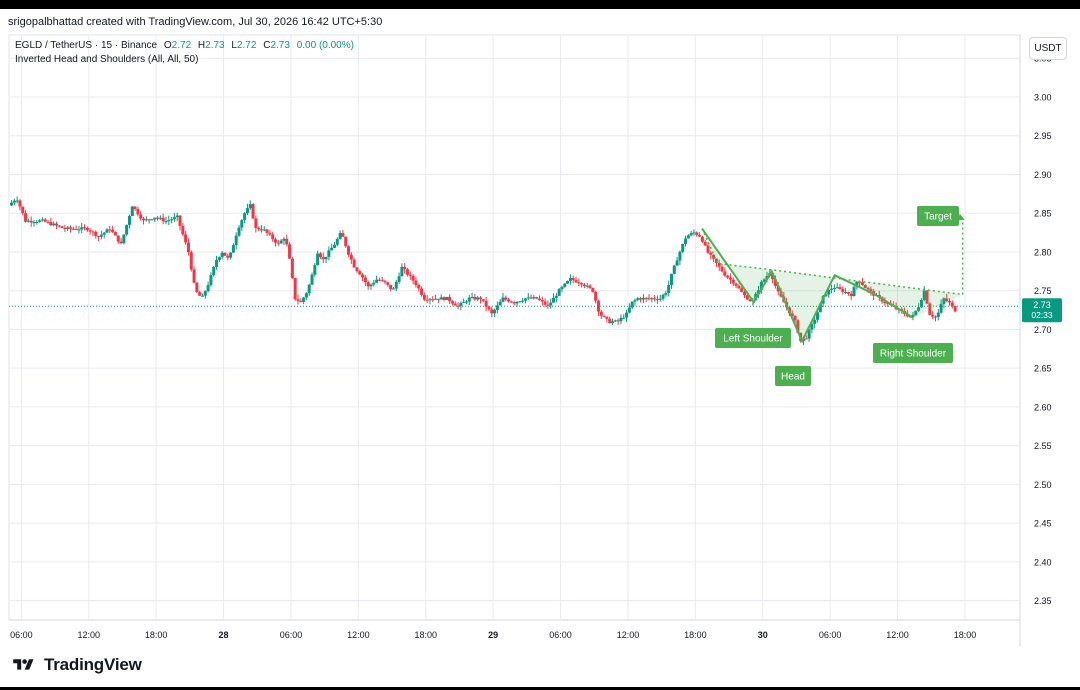 Image resolution: width=1080 pixels, height=690 pixels. I want to click on y-tick-label: 2.55, so click(1043, 446).